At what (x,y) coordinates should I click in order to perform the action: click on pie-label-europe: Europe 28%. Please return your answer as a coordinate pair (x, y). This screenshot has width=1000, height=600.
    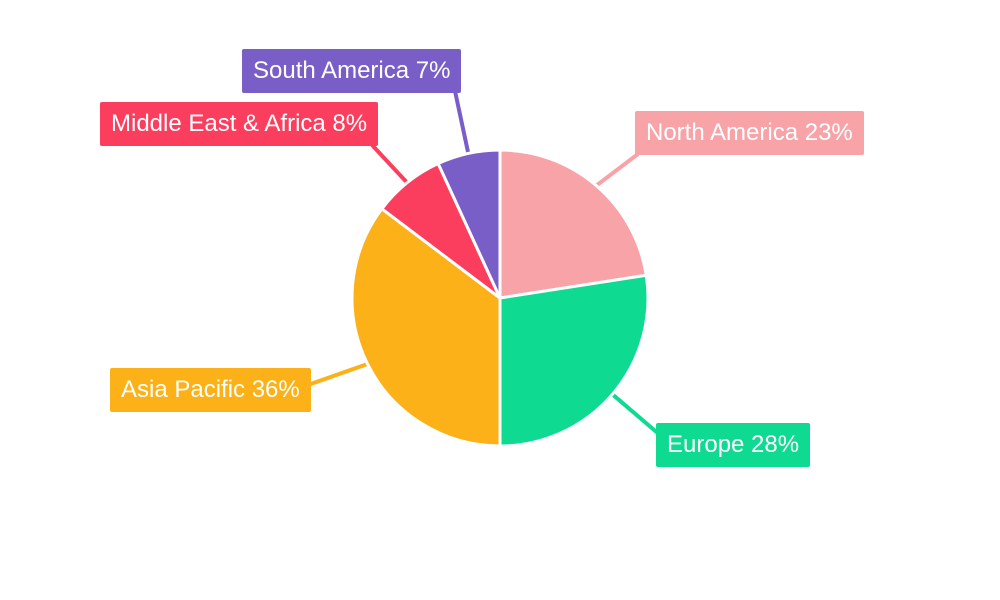
    Looking at the image, I should click on (733, 445).